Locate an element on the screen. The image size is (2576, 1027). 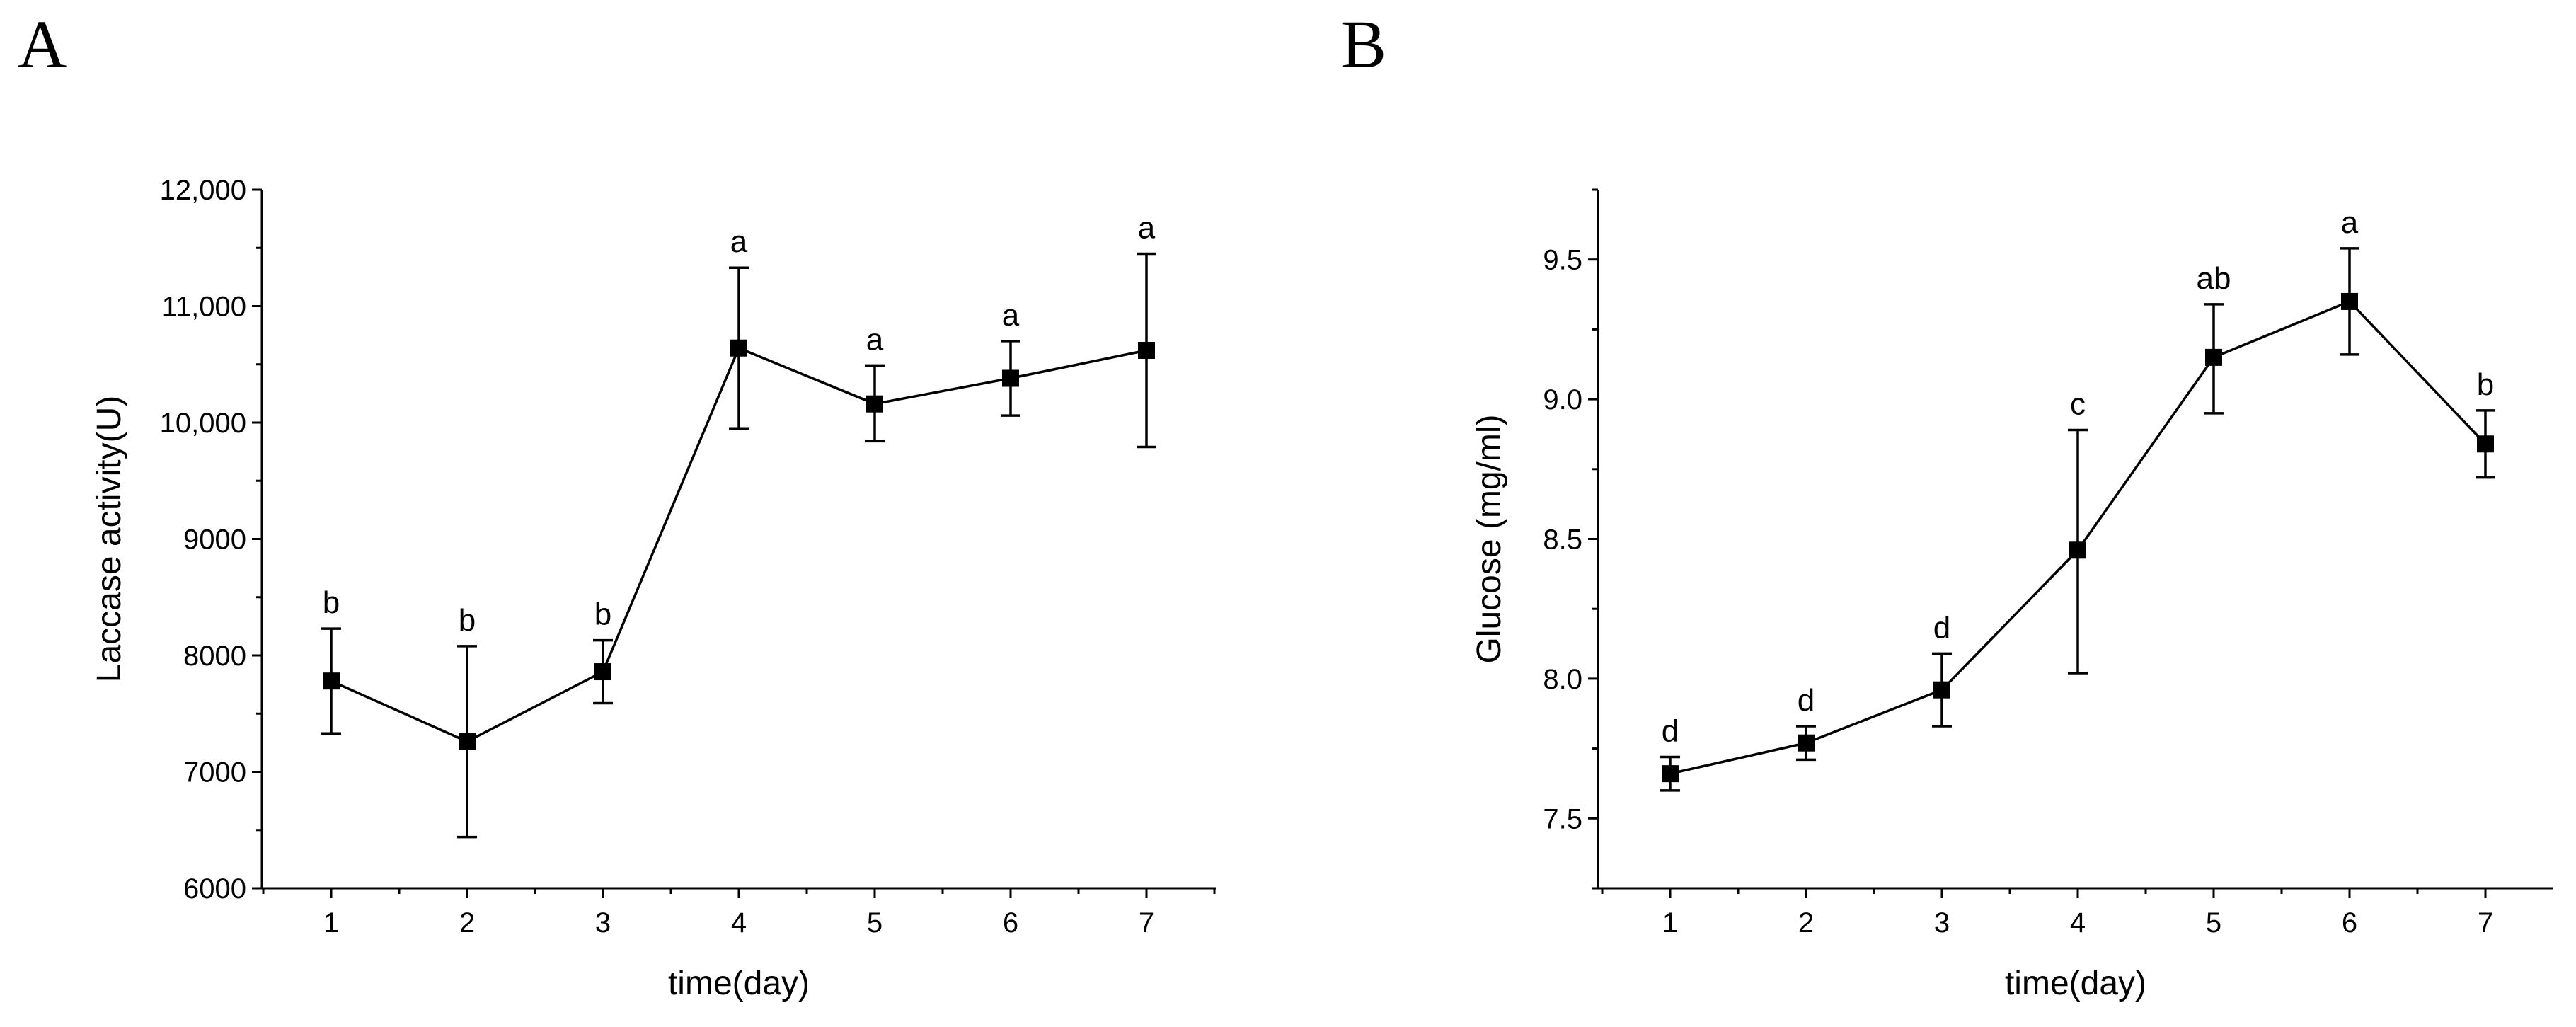
y-tick-label: 9000 is located at coordinates (215, 540).